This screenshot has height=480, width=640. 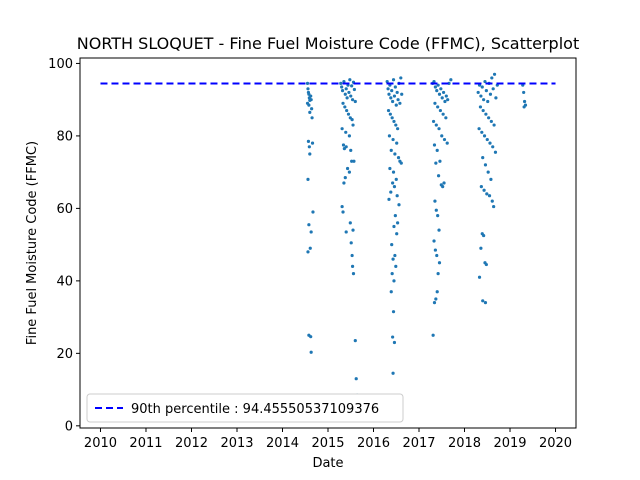 I want to click on legend-box, so click(x=245, y=408).